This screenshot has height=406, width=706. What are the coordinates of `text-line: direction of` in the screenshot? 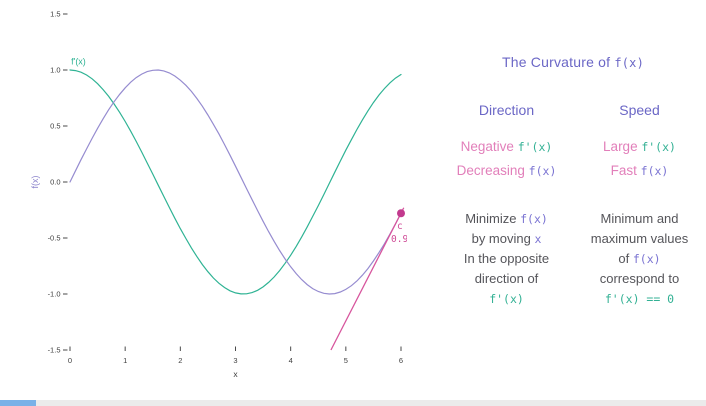 It's located at (506, 279).